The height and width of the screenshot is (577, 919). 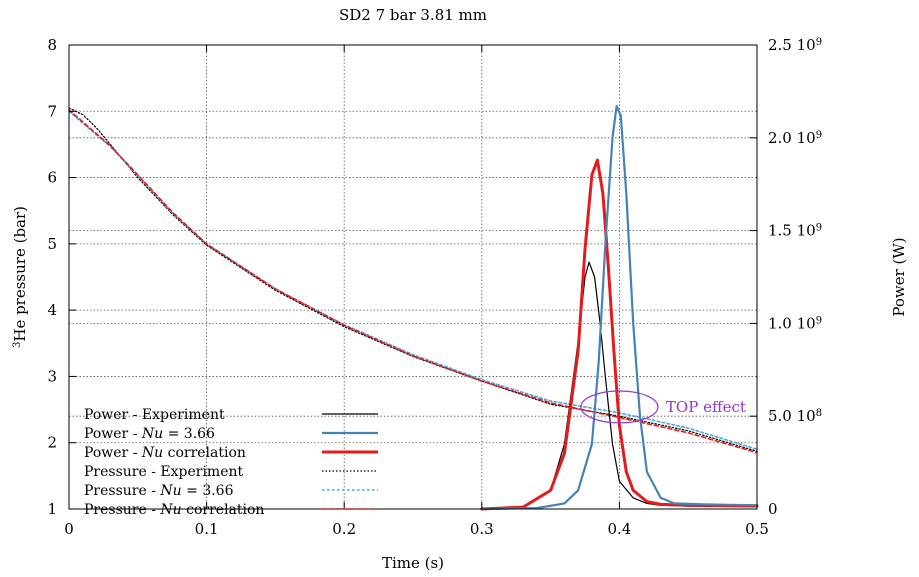 What do you see at coordinates (52, 509) in the screenshot?
I see `left-y-tick-label: 1` at bounding box center [52, 509].